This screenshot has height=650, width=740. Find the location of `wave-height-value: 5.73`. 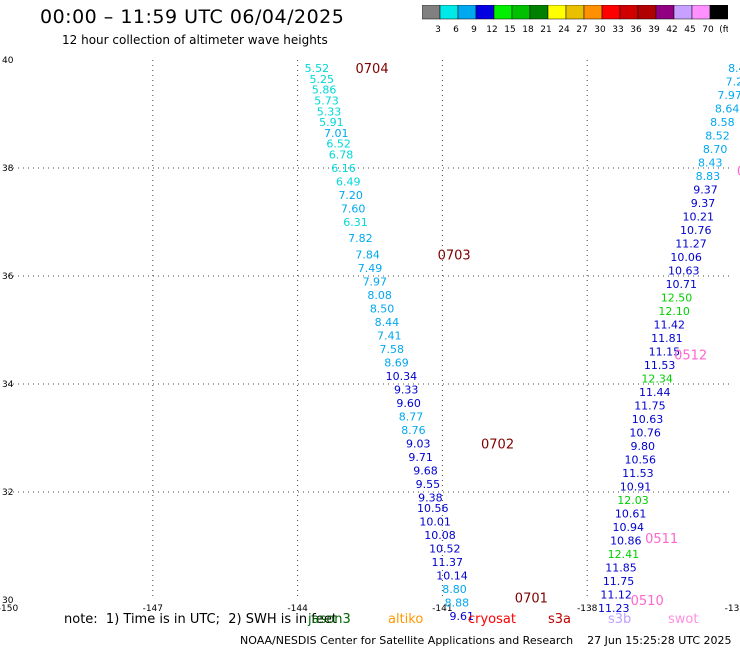

wave-height-value: 5.73 is located at coordinates (326, 101).